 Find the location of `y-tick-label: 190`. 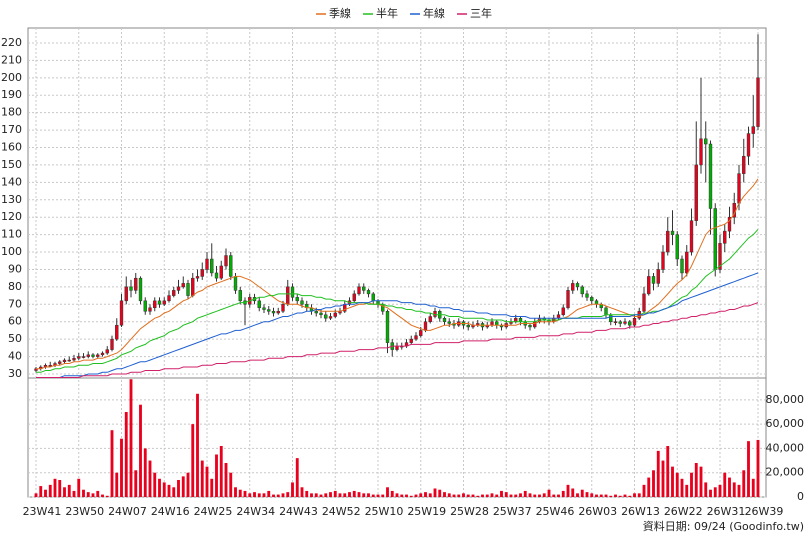

y-tick-label: 190 is located at coordinates (11, 94).